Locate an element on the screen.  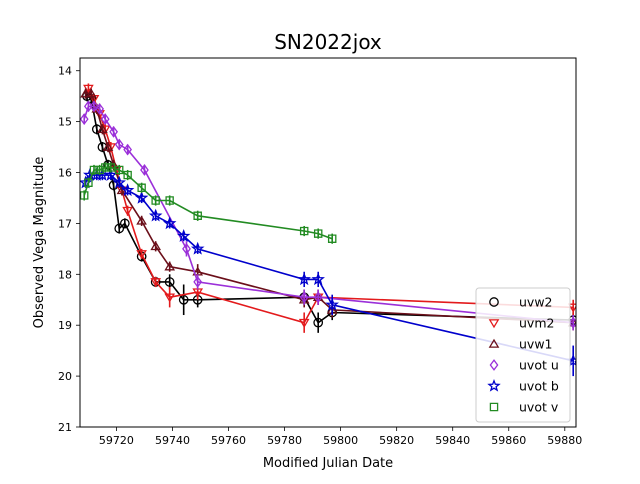
legend-label-uvot-u: uvot u is located at coordinates (539, 365).